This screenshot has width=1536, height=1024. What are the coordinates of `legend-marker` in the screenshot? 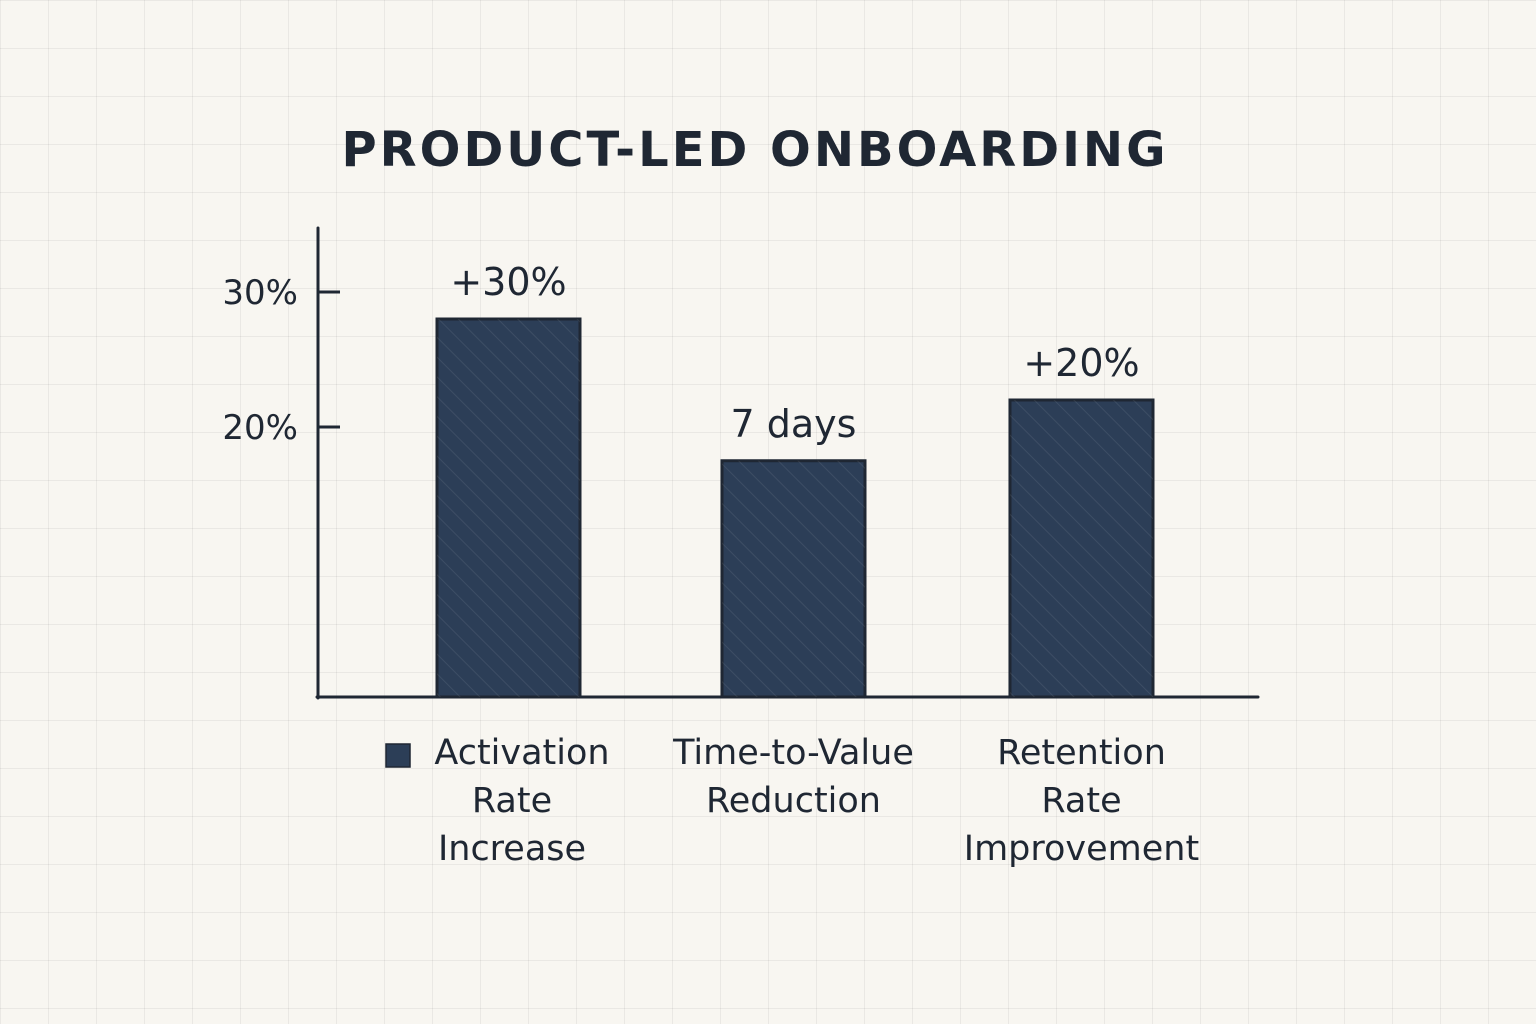 It's located at (398, 755).